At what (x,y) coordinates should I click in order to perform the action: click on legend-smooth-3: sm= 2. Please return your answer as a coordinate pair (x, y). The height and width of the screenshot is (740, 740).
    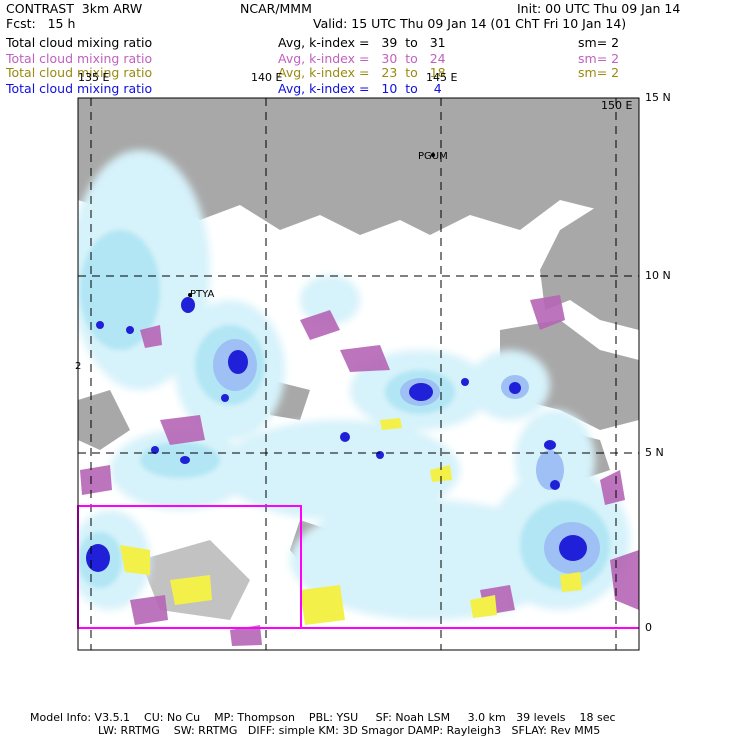
    Looking at the image, I should click on (599, 72).